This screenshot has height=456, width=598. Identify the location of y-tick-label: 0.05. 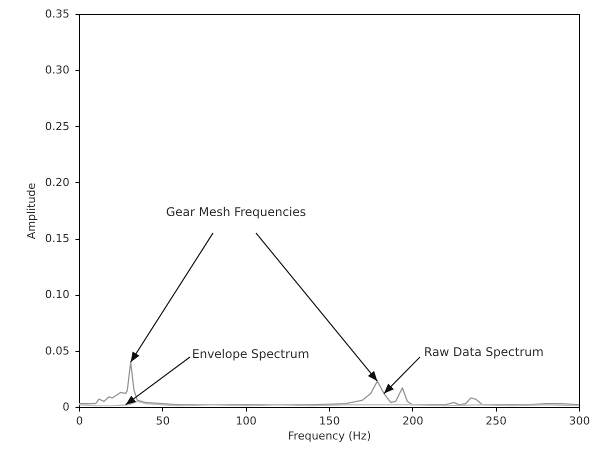
(57, 351).